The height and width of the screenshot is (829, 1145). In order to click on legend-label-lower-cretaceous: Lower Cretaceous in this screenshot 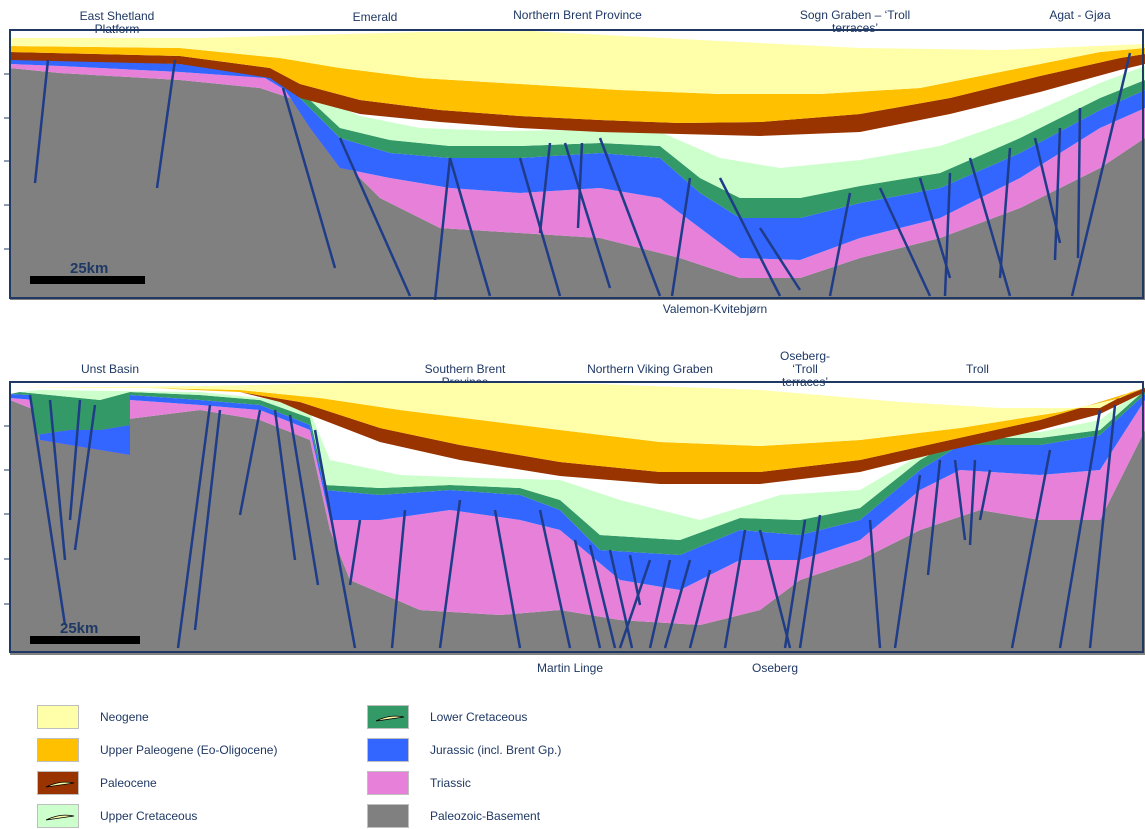, I will do `click(479, 717)`.